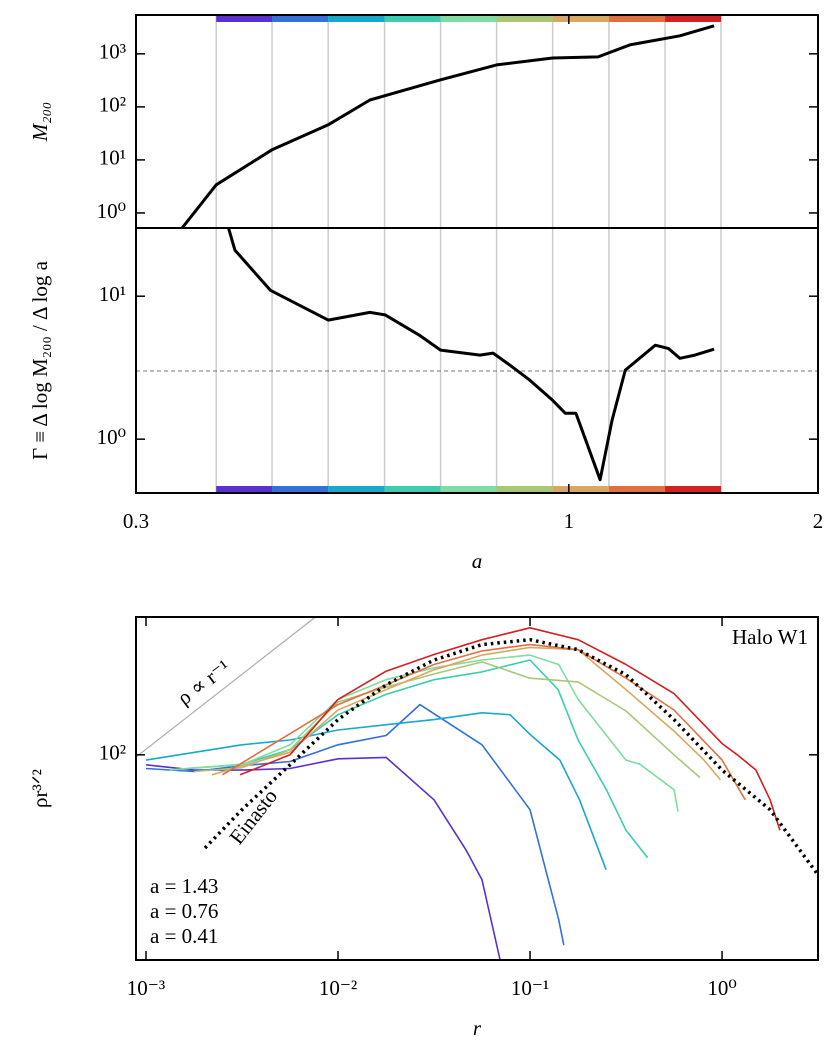 The height and width of the screenshot is (1049, 831). What do you see at coordinates (184, 911) in the screenshot?
I see `legend-label: a = 0.76` at bounding box center [184, 911].